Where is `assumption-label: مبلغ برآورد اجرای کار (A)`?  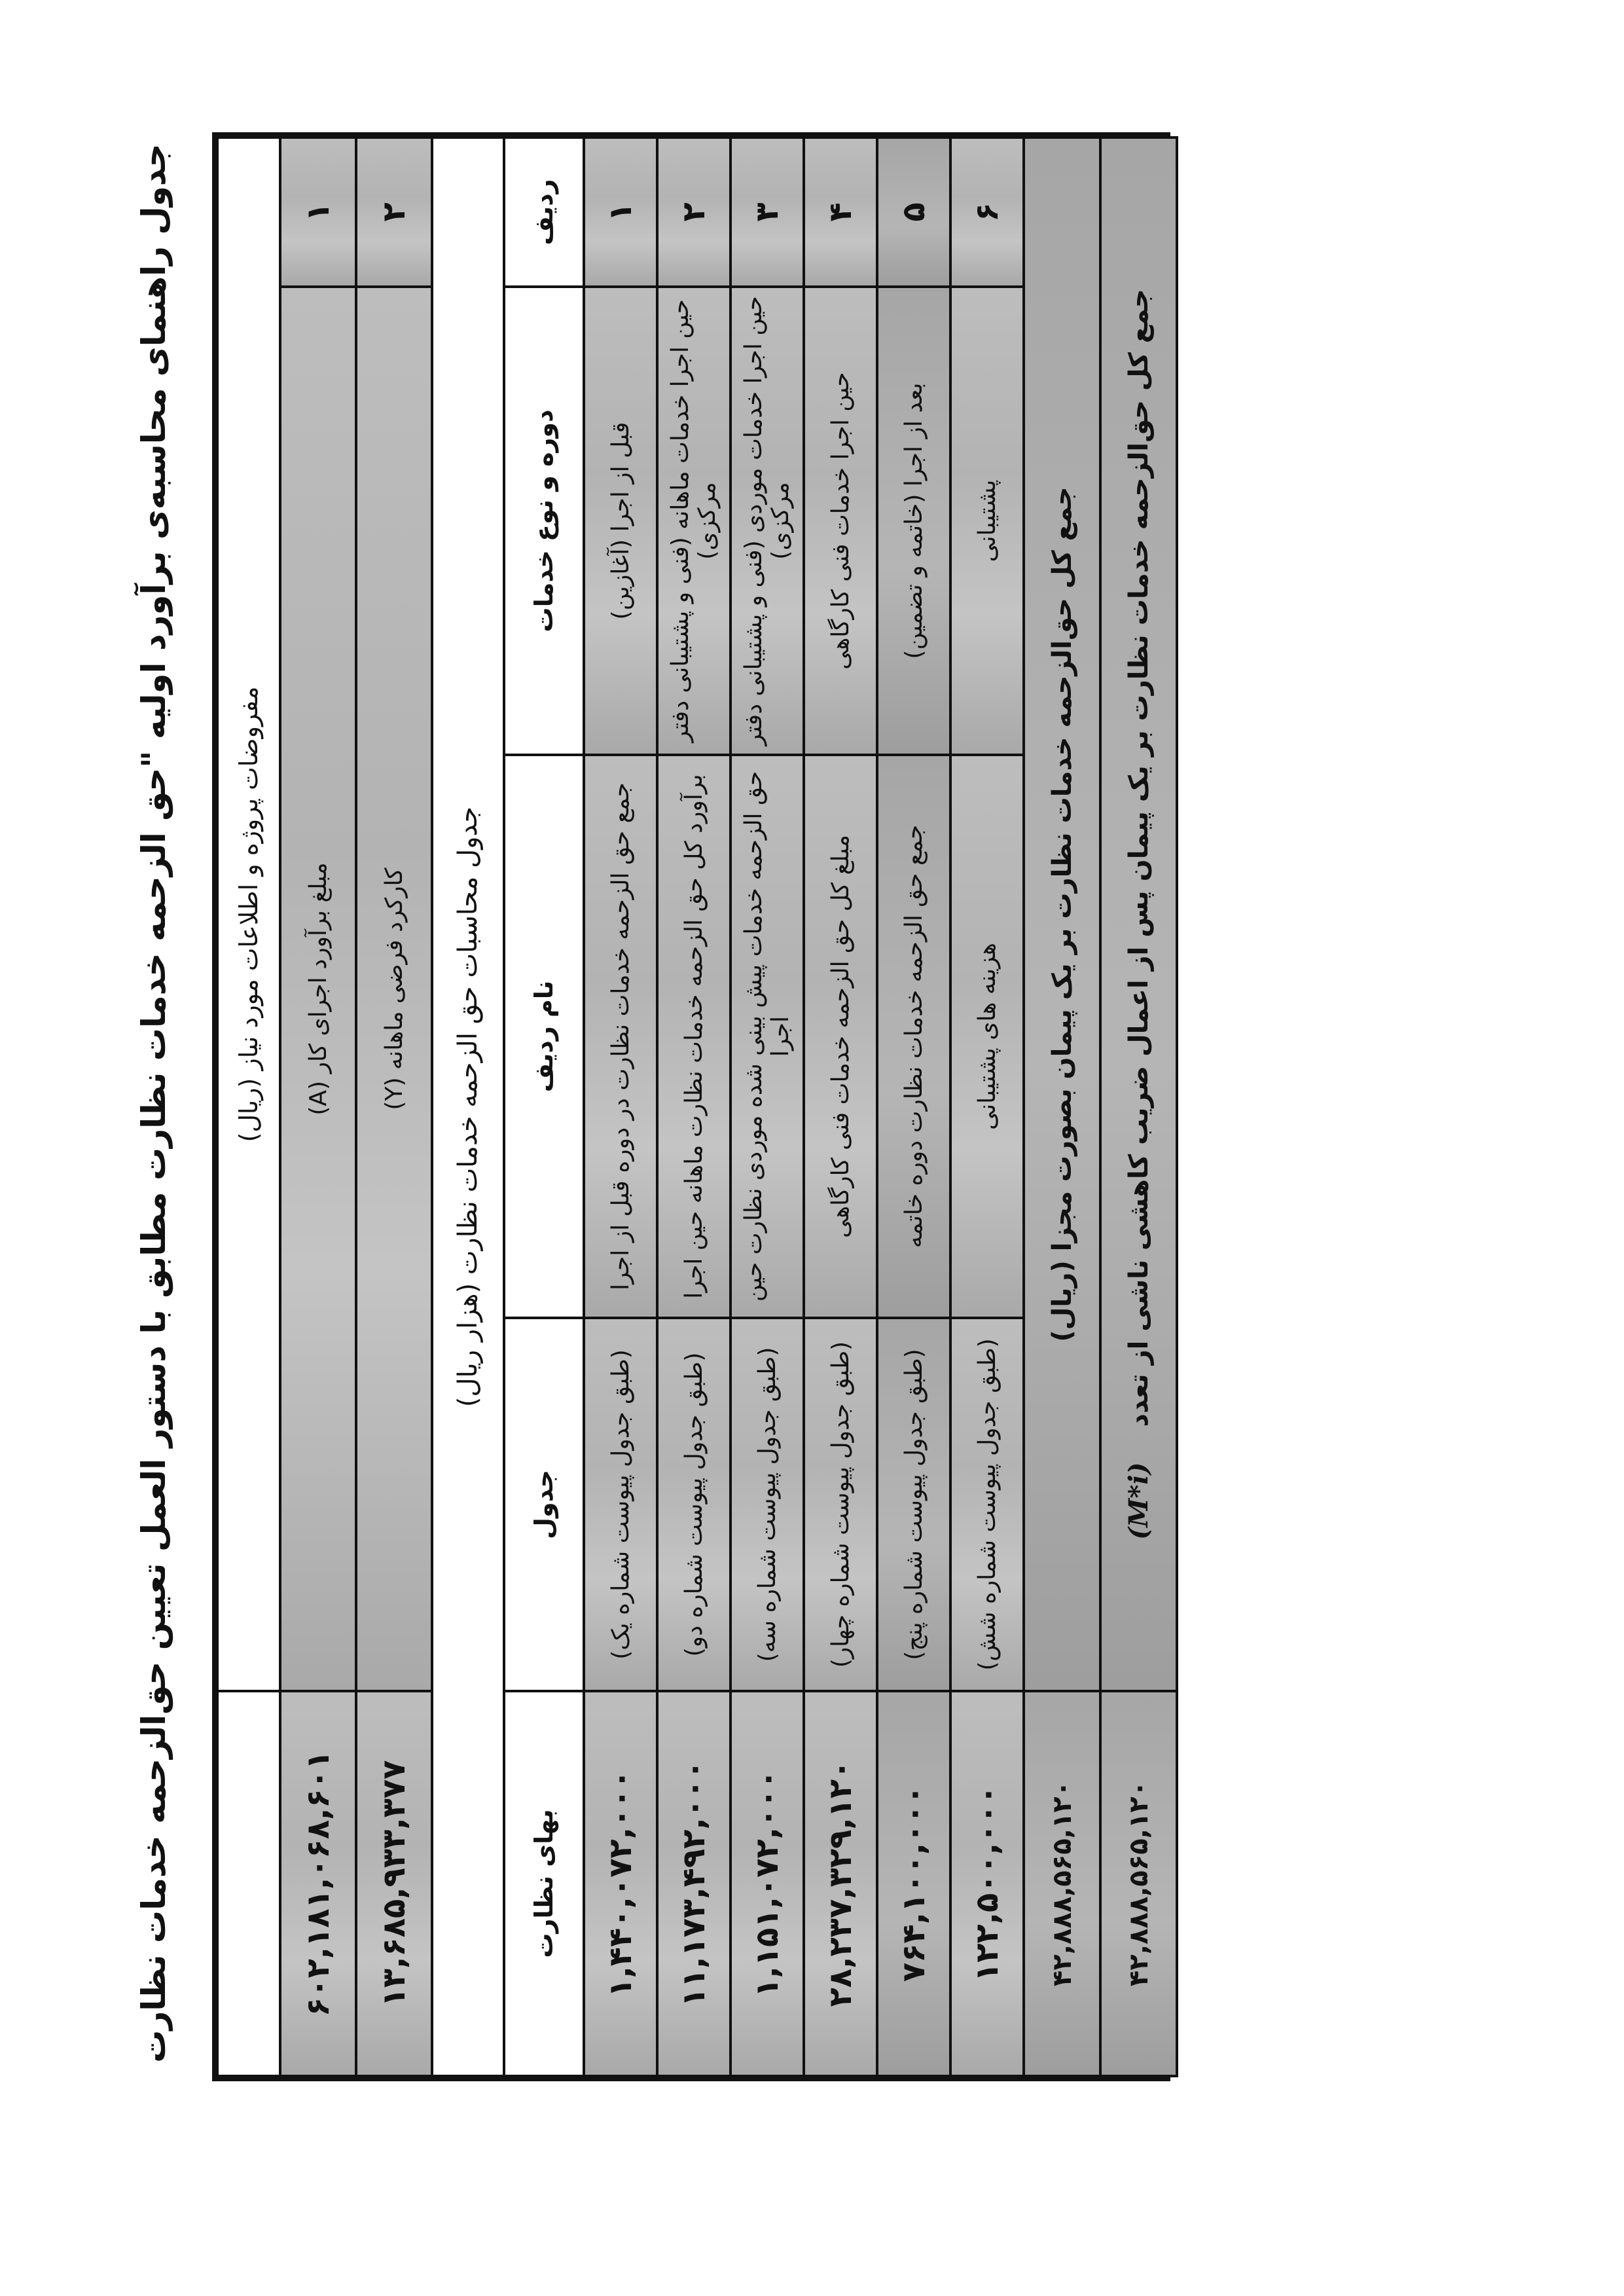 assumption-label: مبلغ برآورد اجرای کار (A) is located at coordinates (318, 989).